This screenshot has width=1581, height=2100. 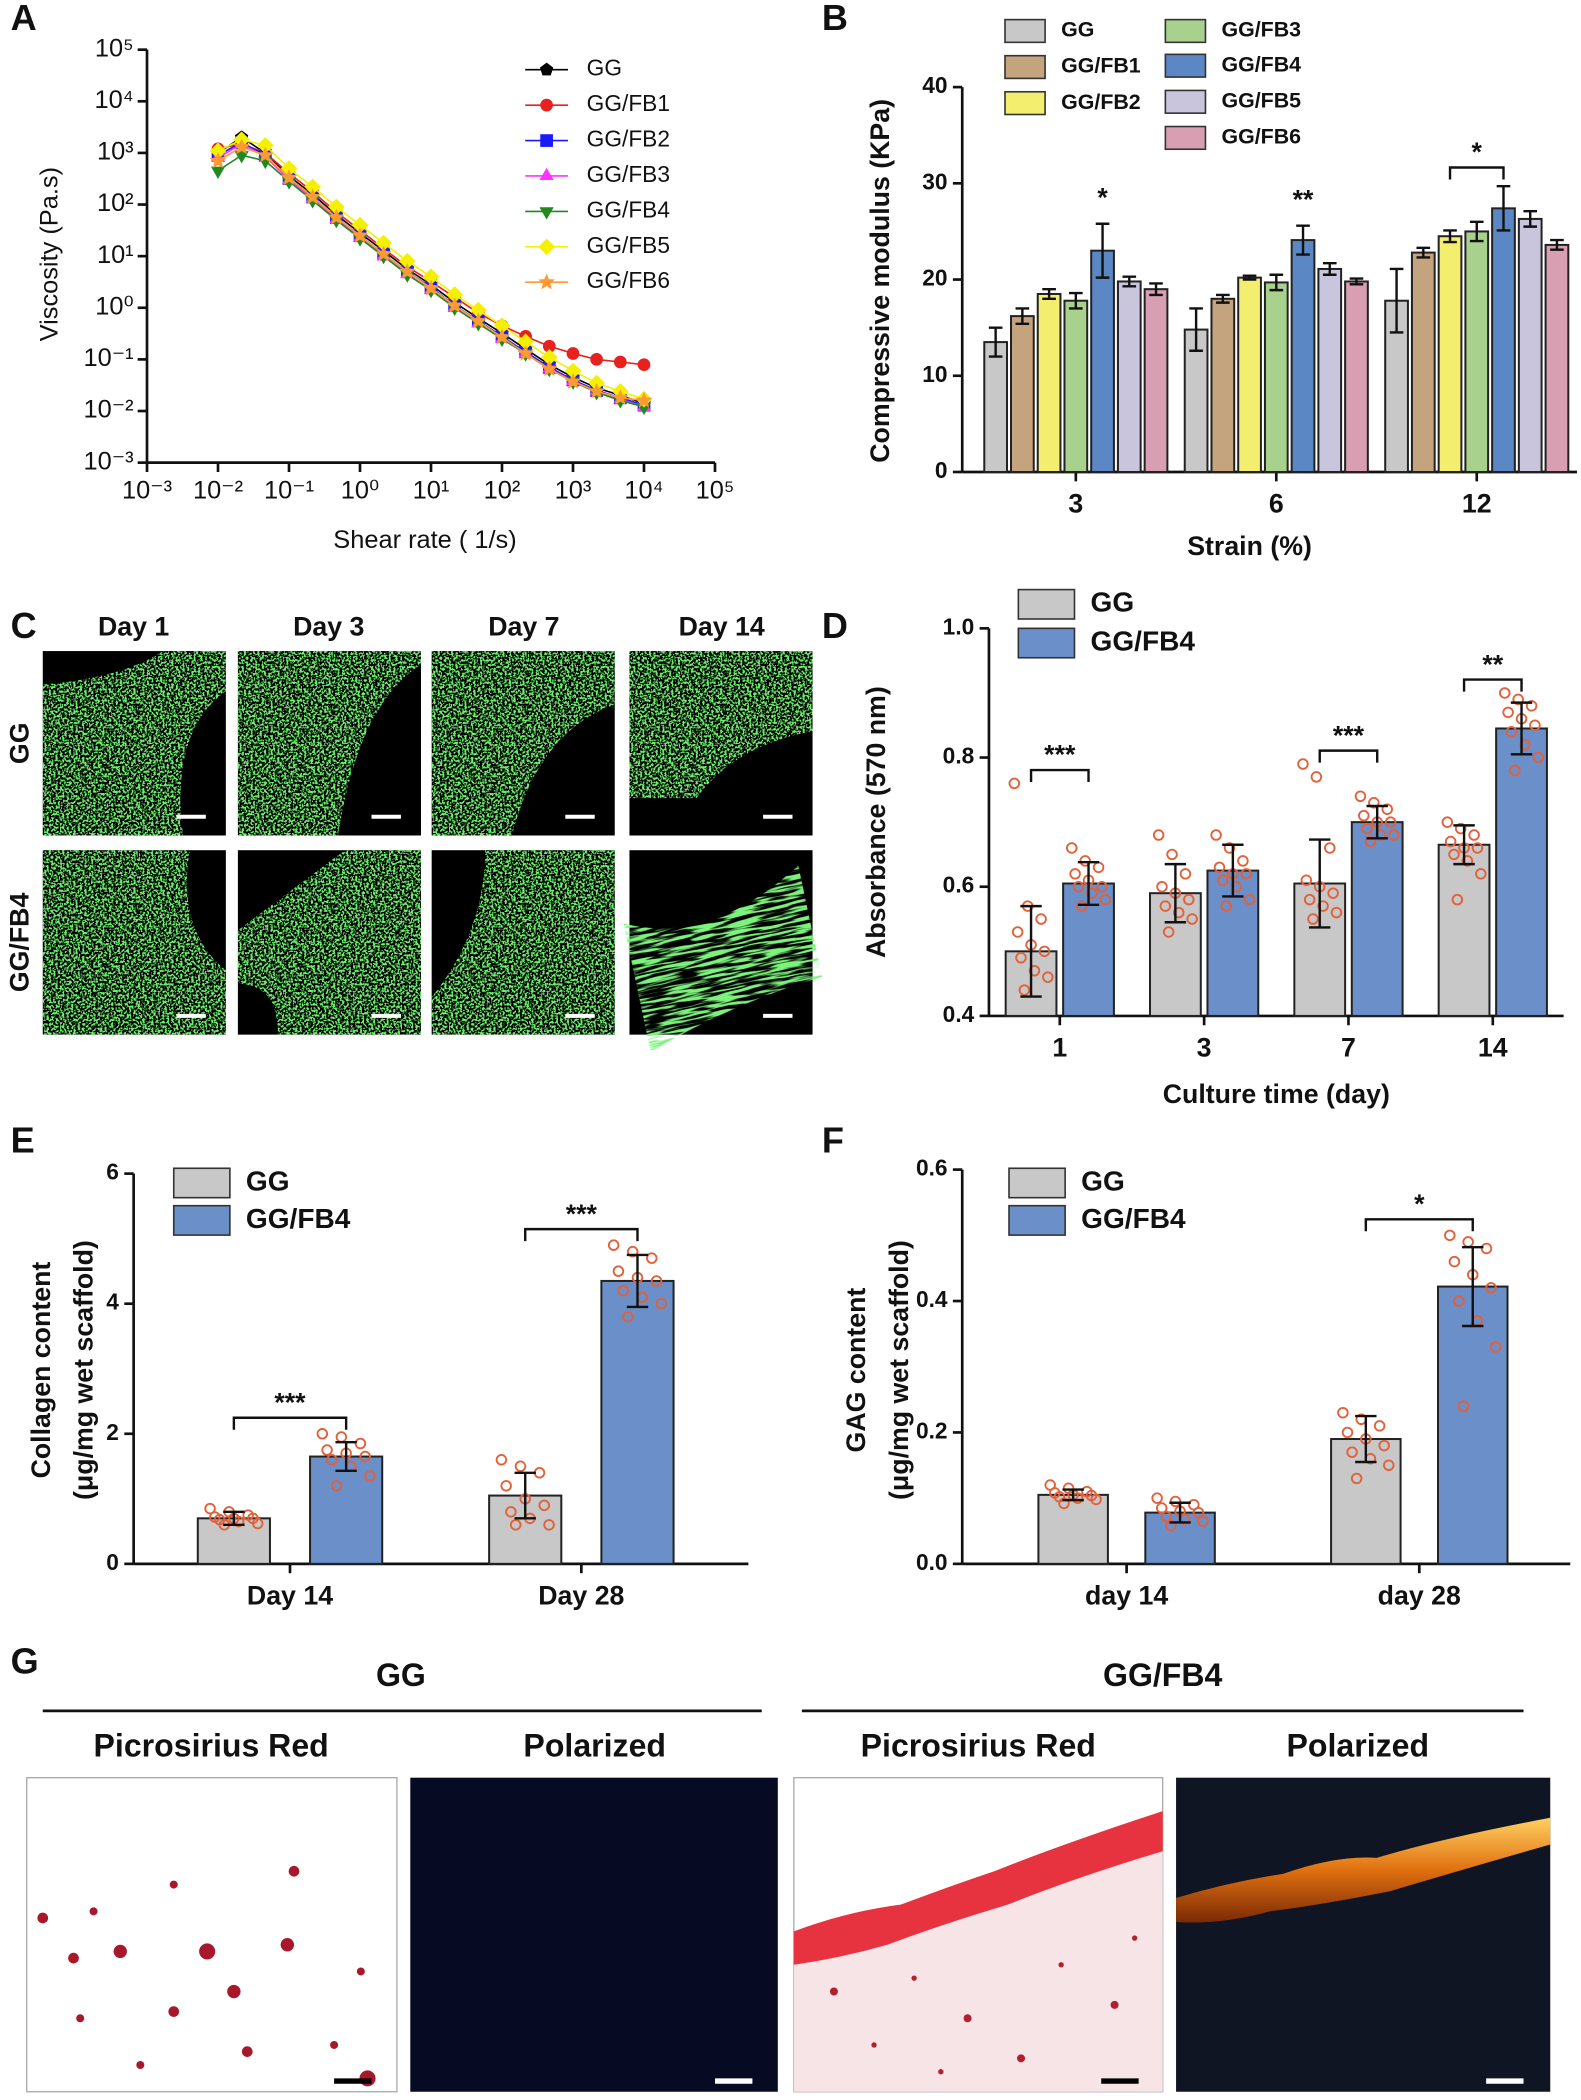 What do you see at coordinates (84, 1370) in the screenshot?
I see `y-axis-title: (μg/mg wet scaffold)` at bounding box center [84, 1370].